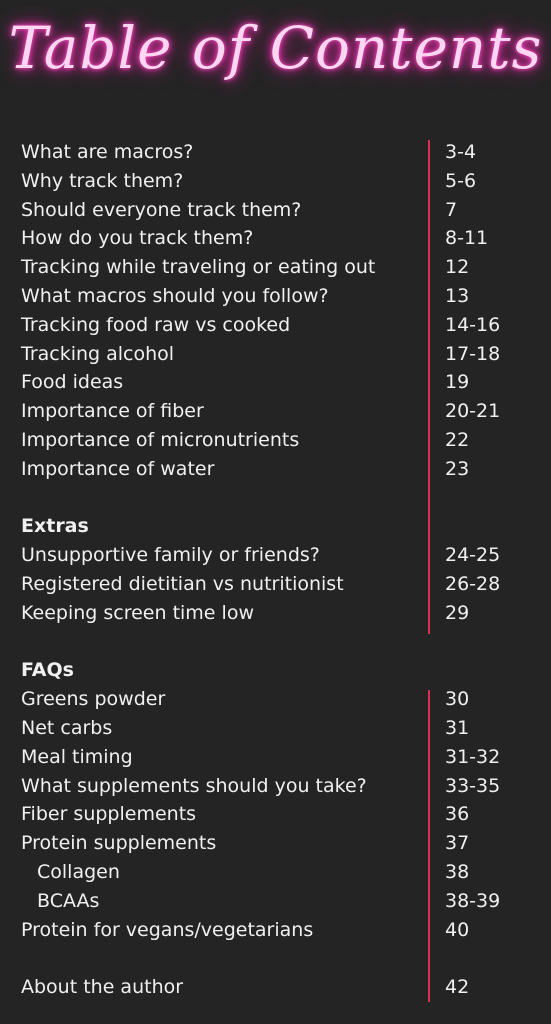 This screenshot has width=551, height=1024. Describe the element at coordinates (198, 267) in the screenshot. I see `entry-label: Tracking while traveling or eating out` at that location.